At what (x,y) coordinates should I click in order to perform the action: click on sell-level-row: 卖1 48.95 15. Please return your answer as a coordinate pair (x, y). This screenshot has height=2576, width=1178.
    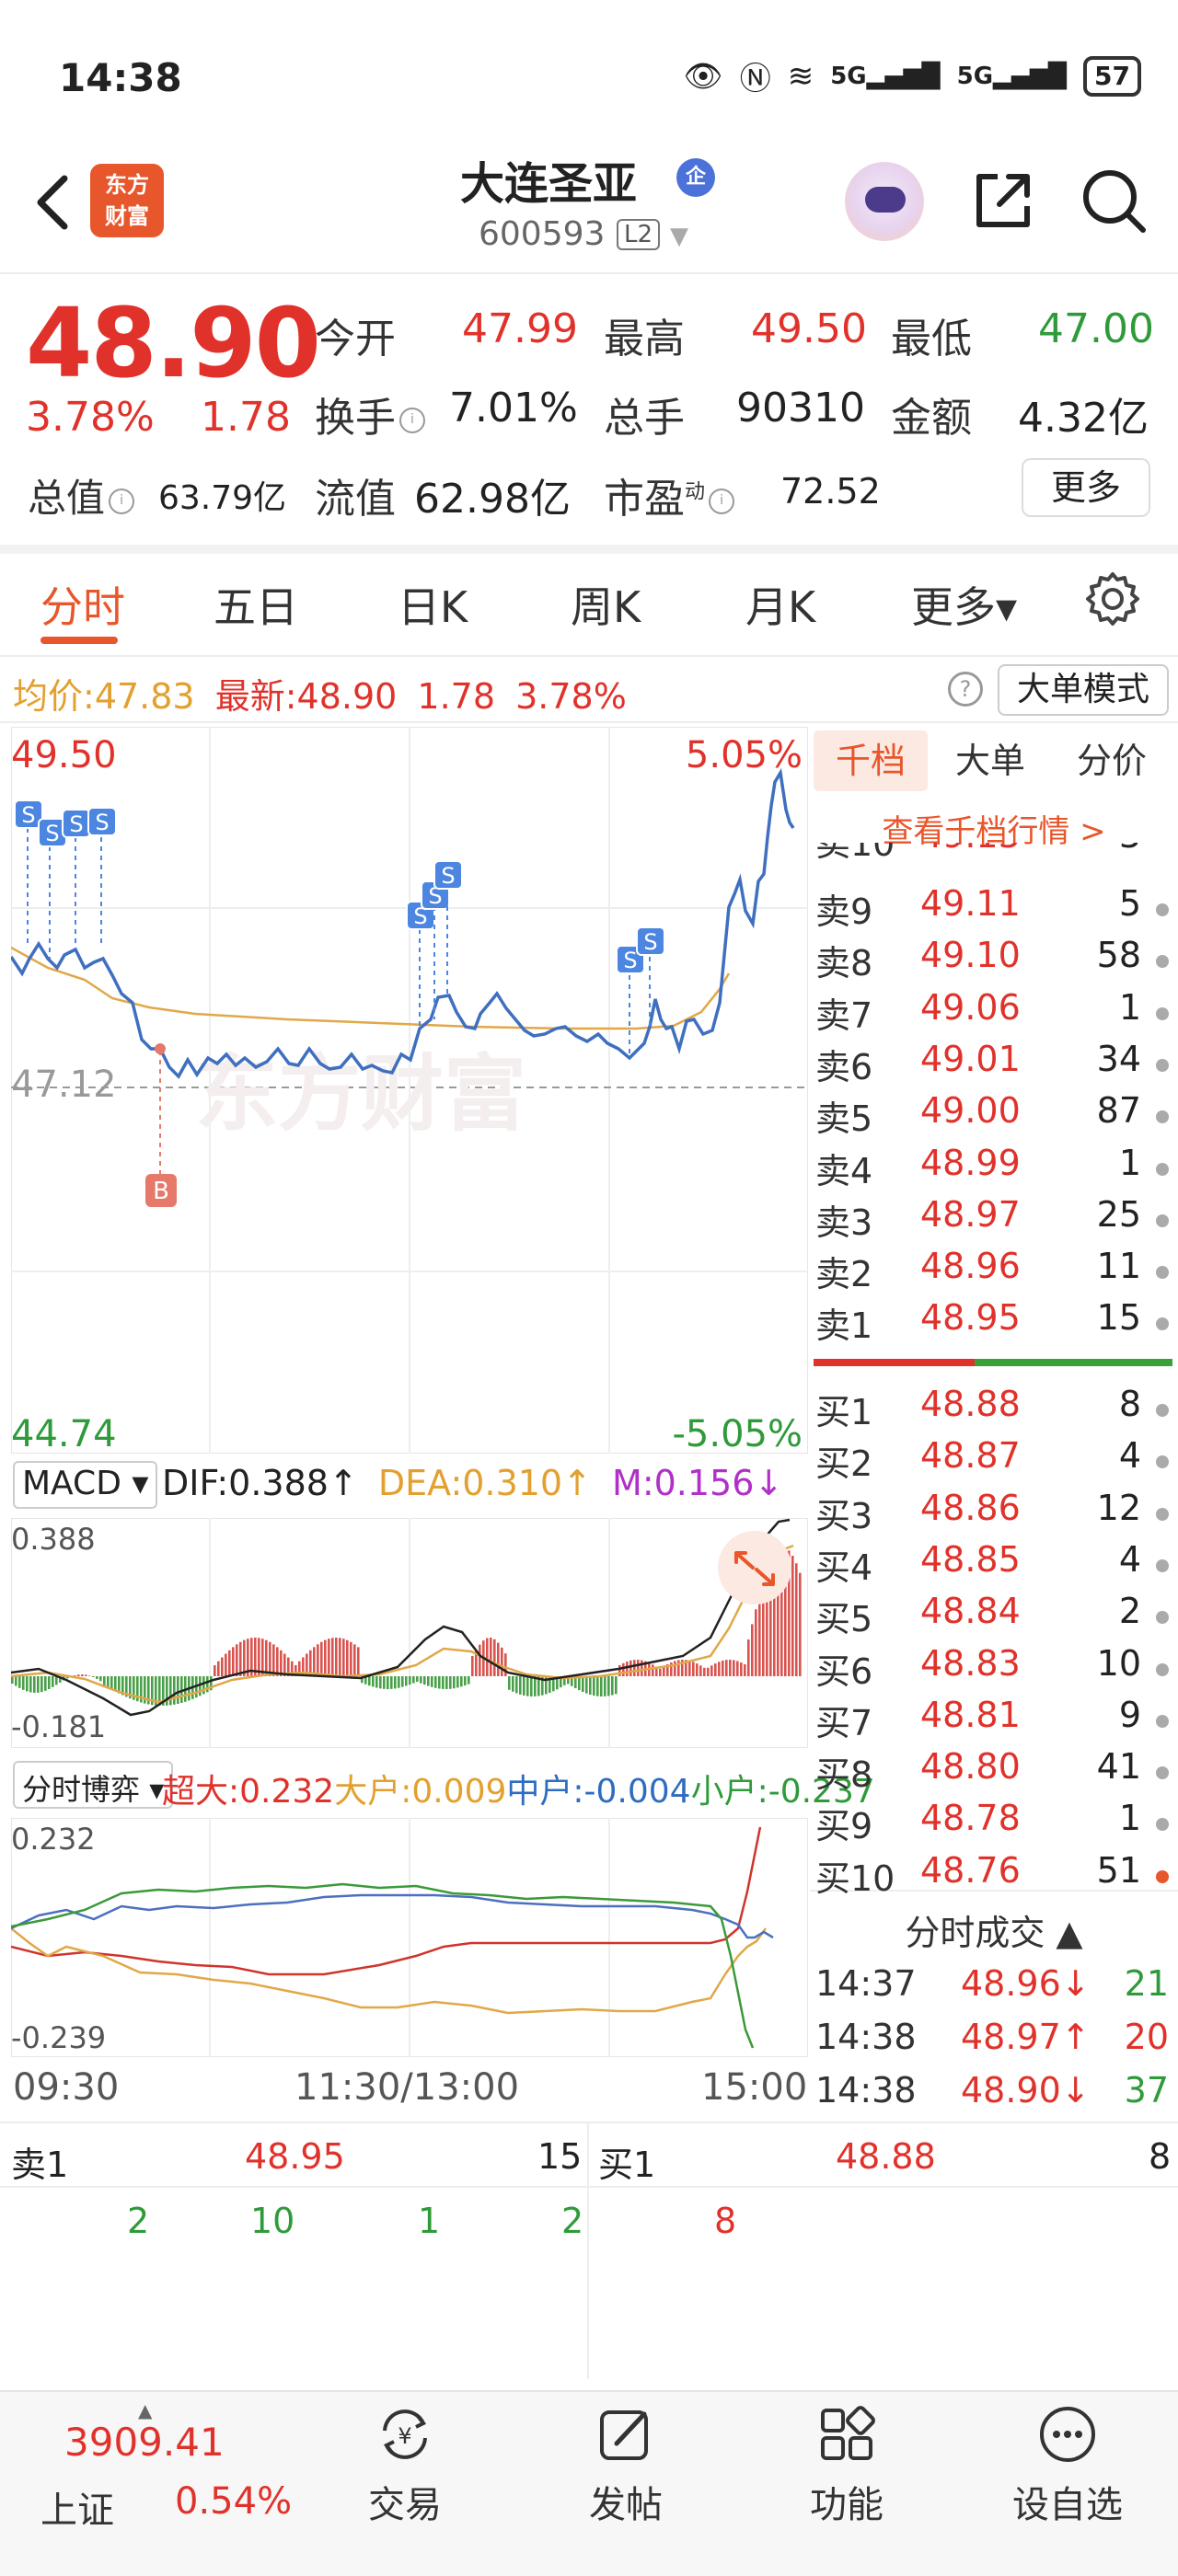
    Looking at the image, I should click on (993, 1323).